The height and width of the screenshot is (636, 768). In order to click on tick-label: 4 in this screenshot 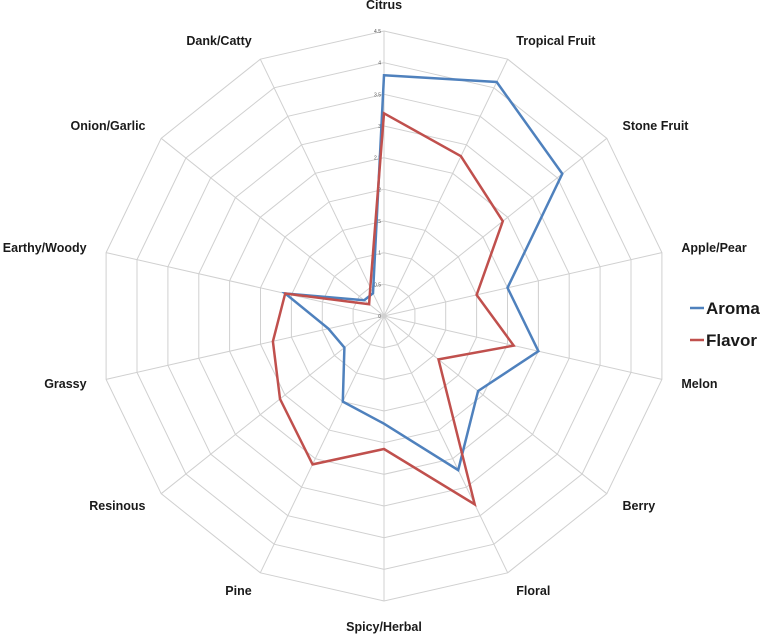, I will do `click(379, 64)`.